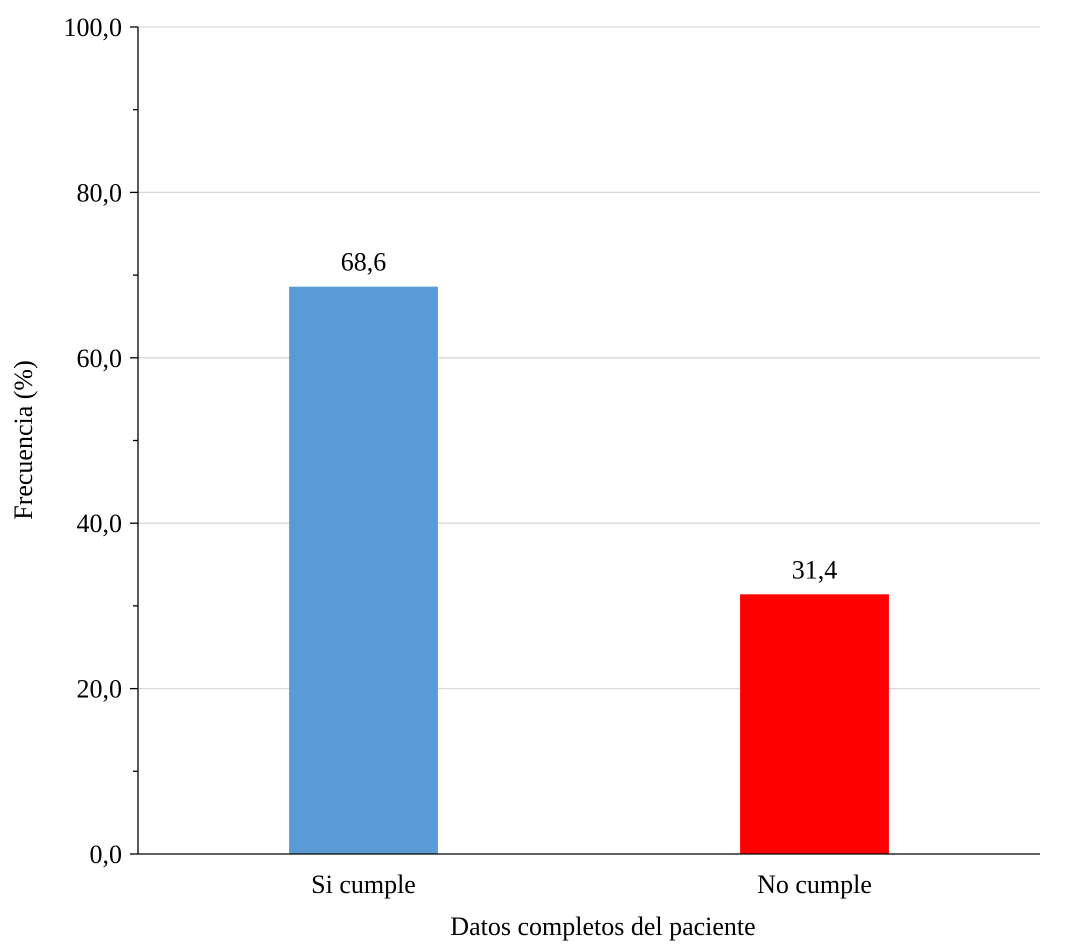  What do you see at coordinates (602, 926) in the screenshot?
I see `x-axis-title: Datos completos del paciente` at bounding box center [602, 926].